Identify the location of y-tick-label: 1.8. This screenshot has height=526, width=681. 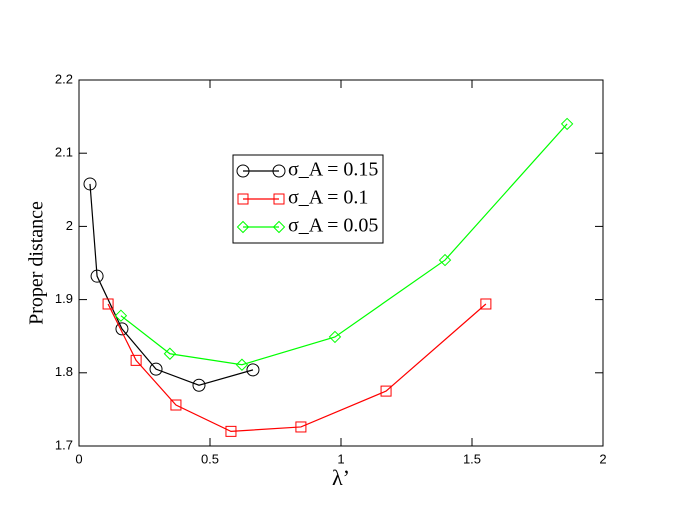
(64, 371).